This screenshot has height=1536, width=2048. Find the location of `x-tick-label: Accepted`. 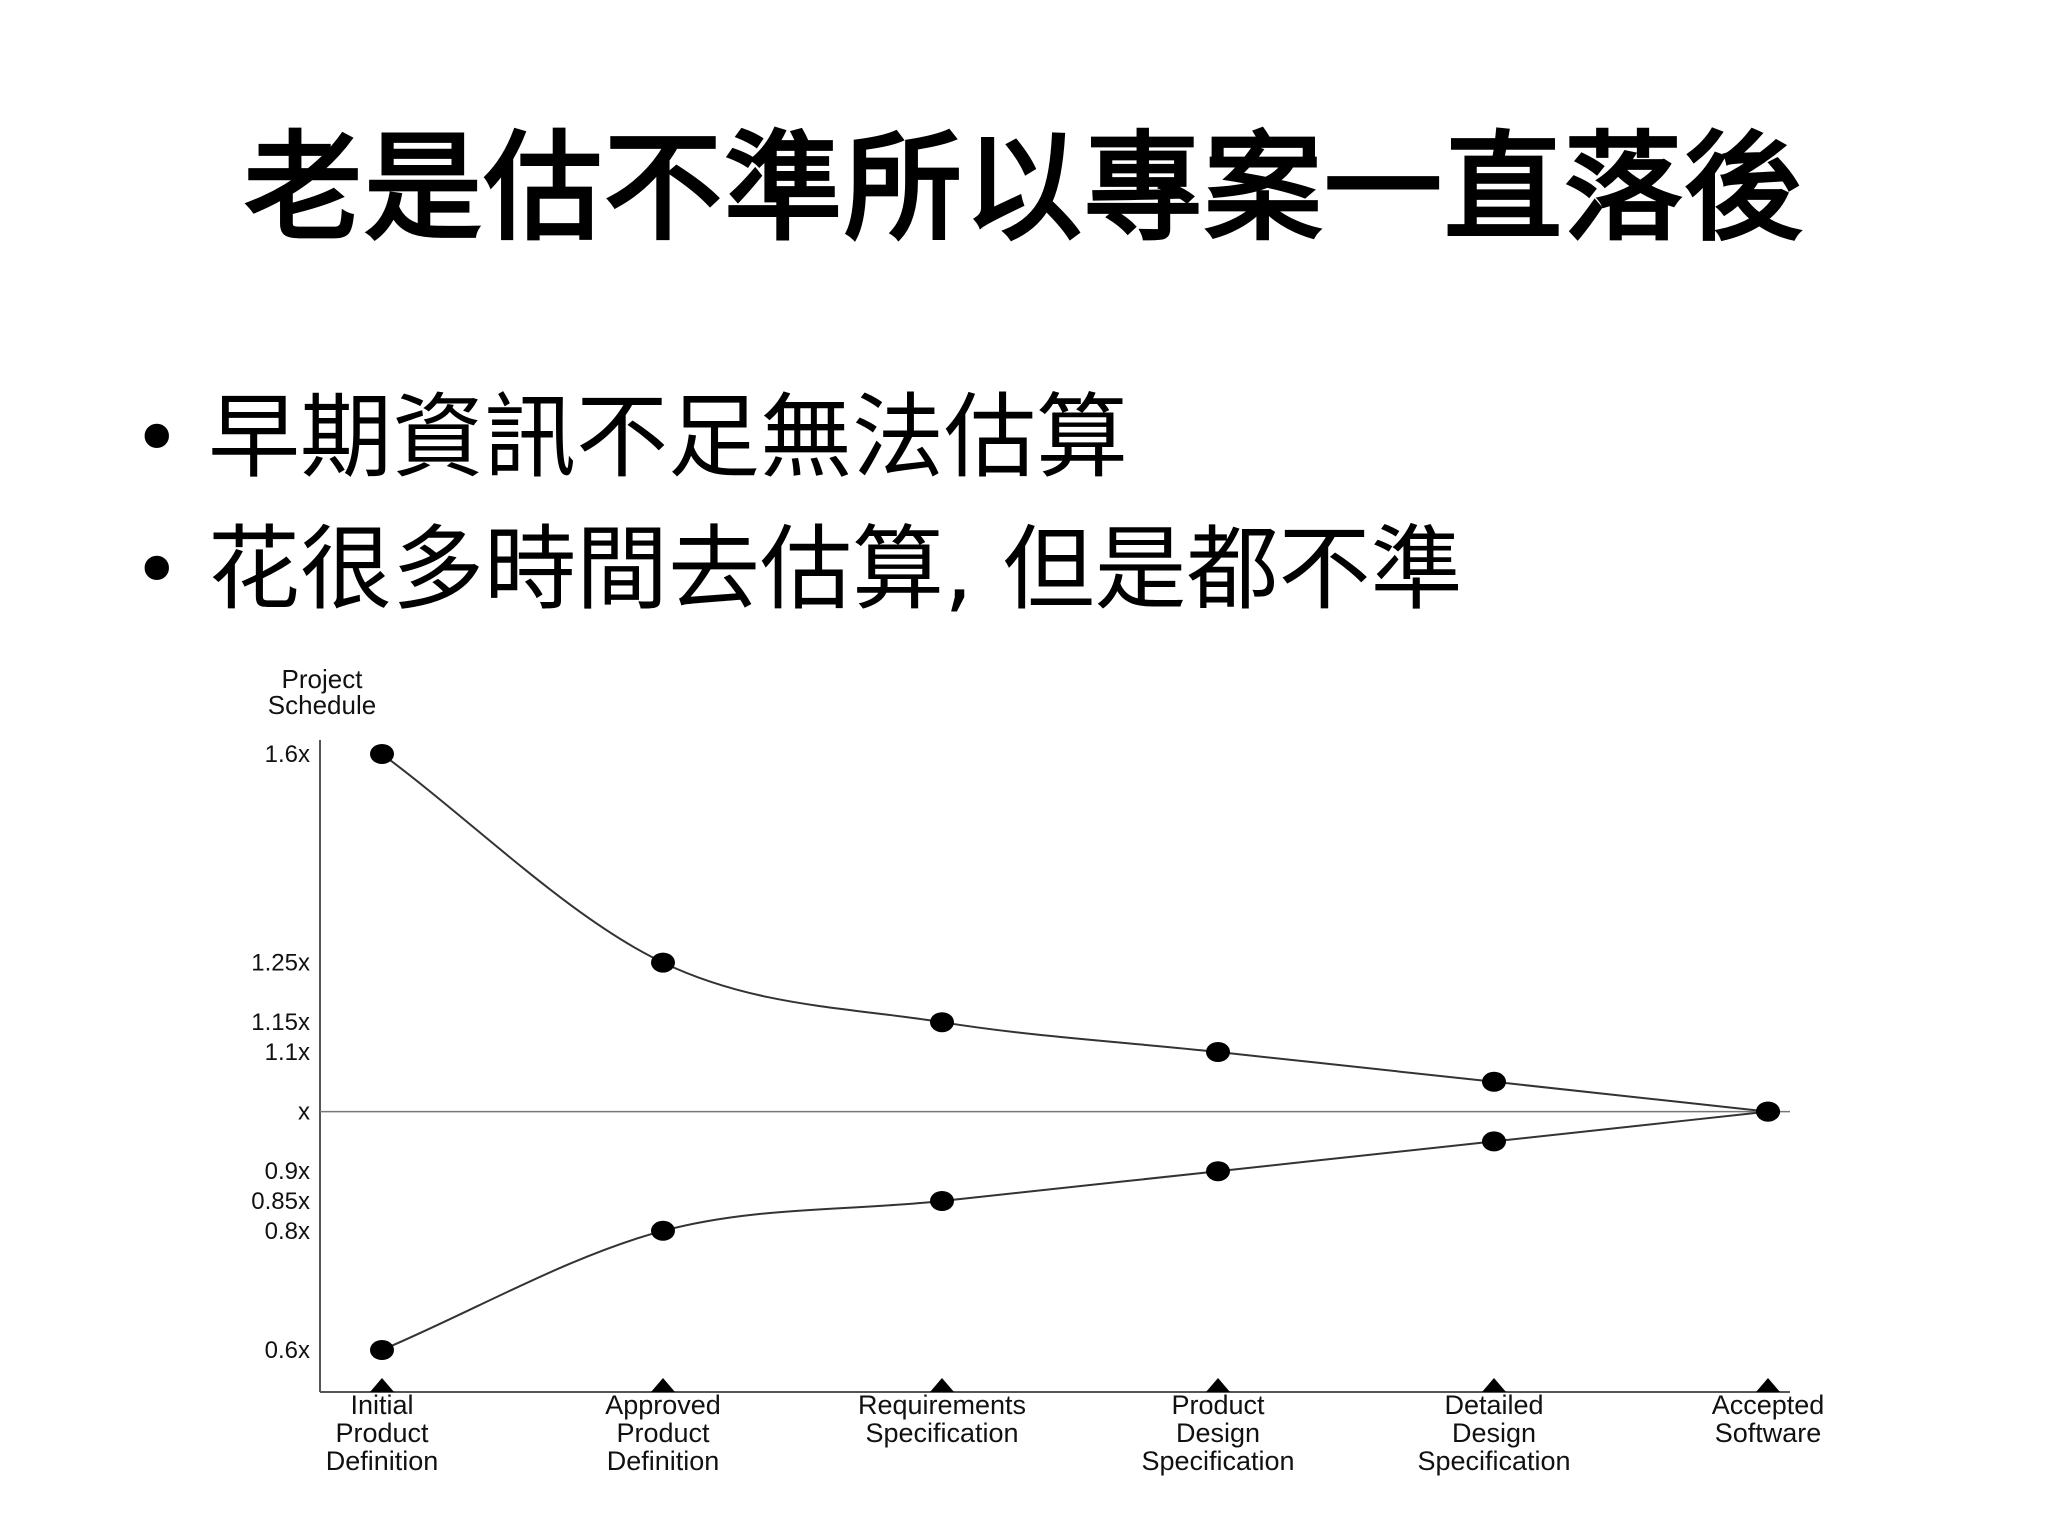

x-tick-label: Accepted is located at coordinates (1768, 1405).